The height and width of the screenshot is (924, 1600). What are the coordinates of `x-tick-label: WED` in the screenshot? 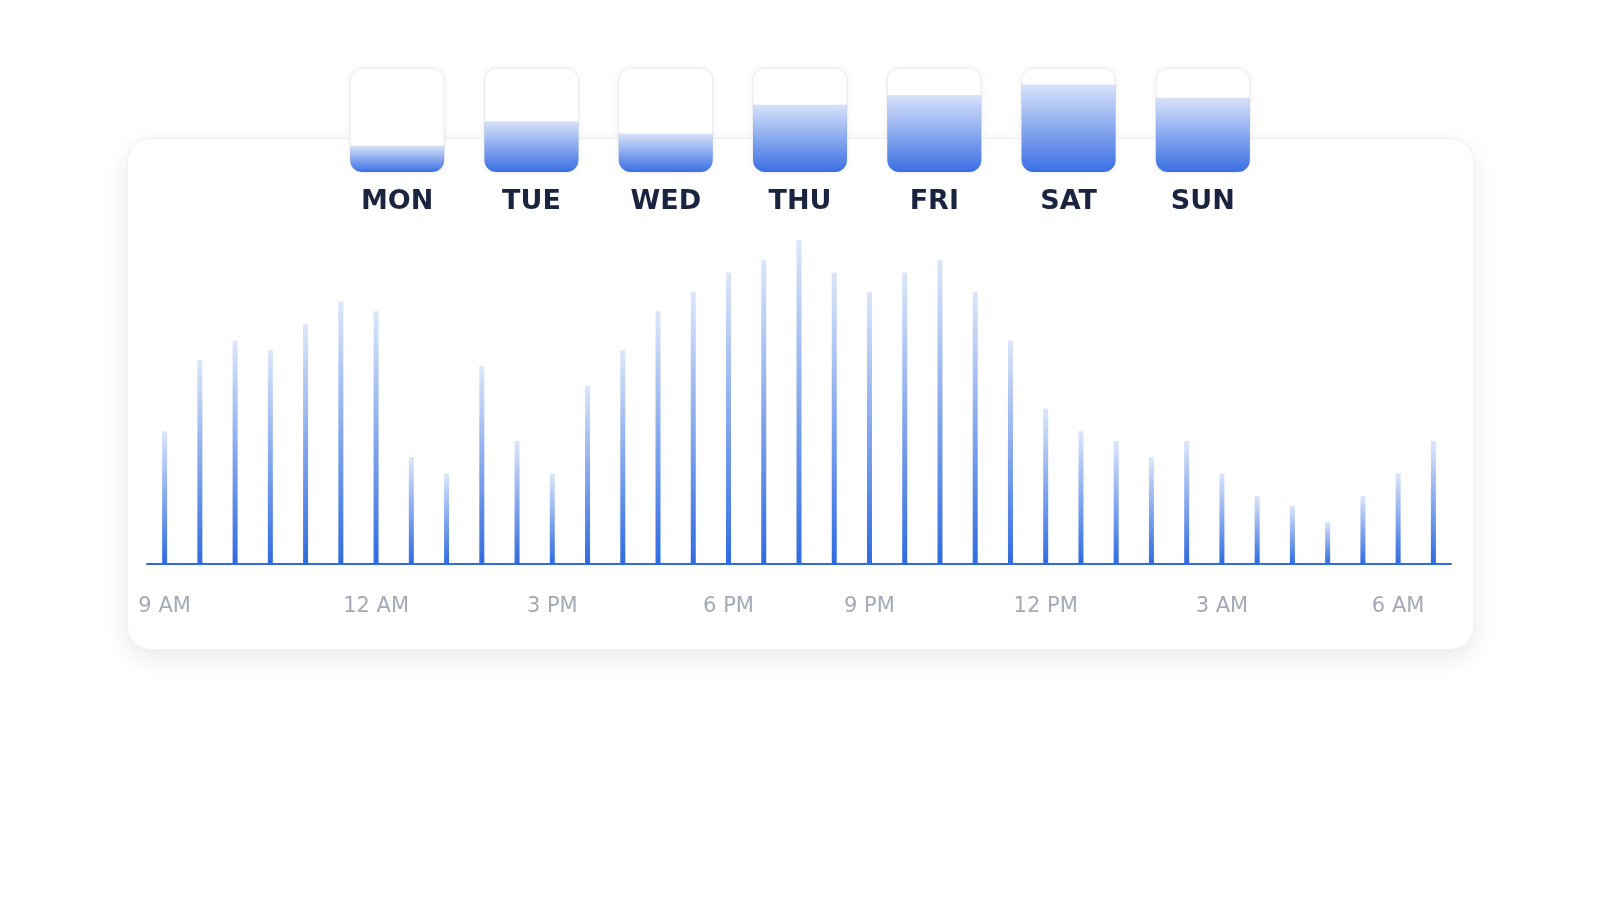 It's located at (666, 199).